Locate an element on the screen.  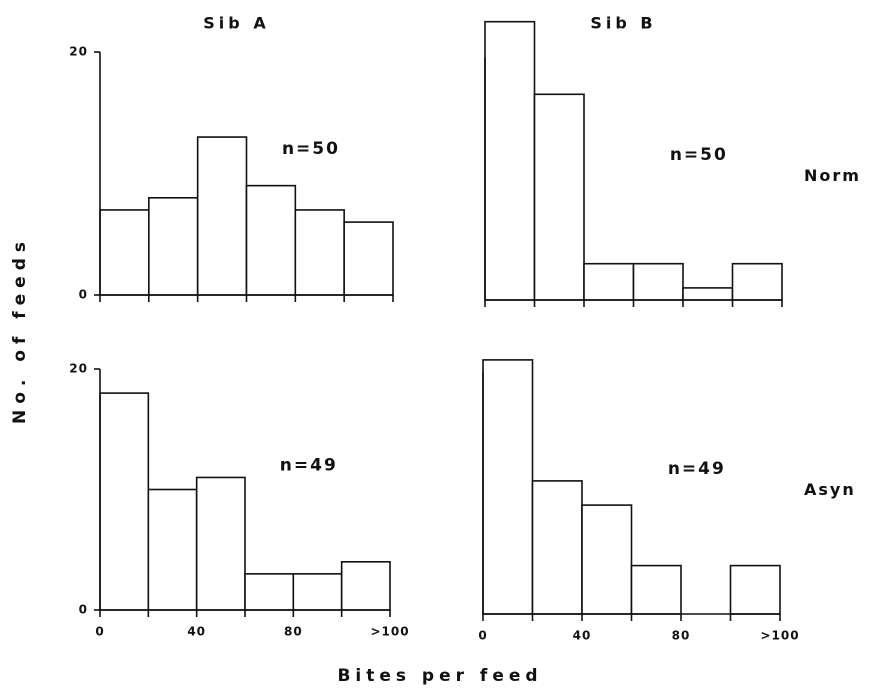
row-label: Asyn is located at coordinates (830, 489).